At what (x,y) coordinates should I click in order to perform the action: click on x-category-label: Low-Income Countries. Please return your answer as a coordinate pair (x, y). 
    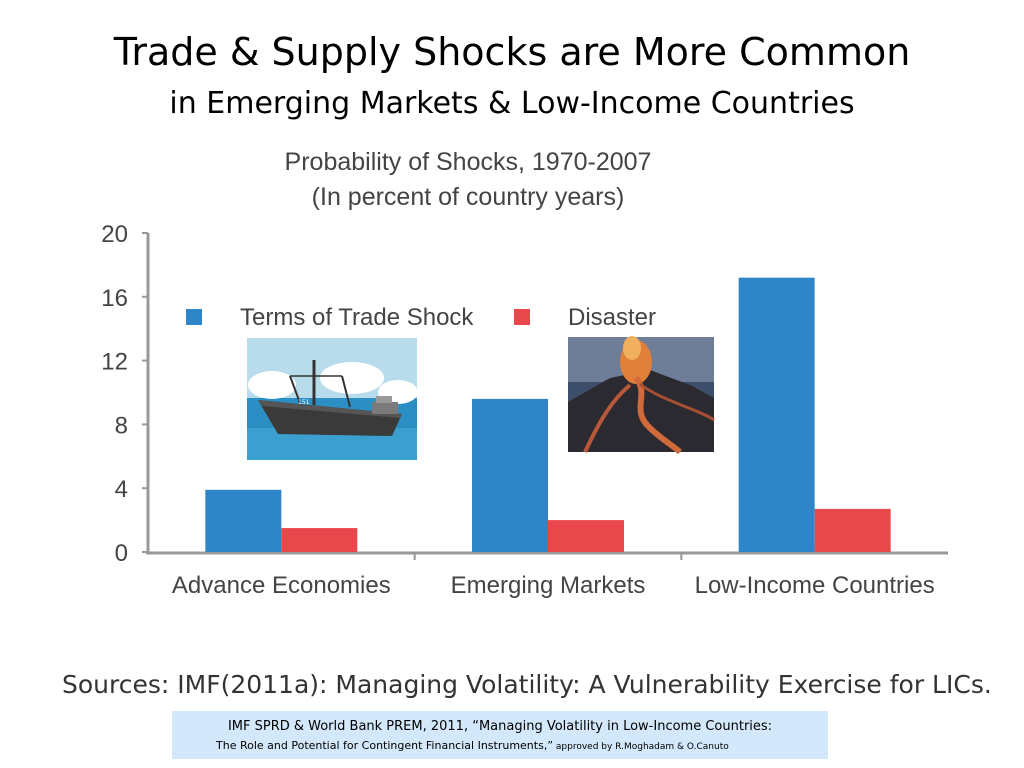
    Looking at the image, I should click on (815, 585).